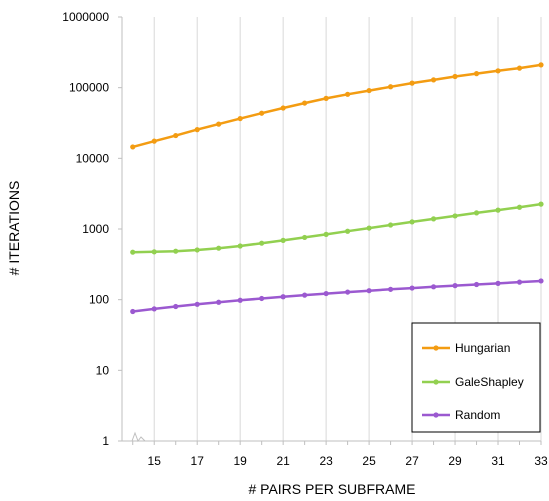 This screenshot has width=549, height=501. I want to click on series-line-galeshapley, so click(337, 228).